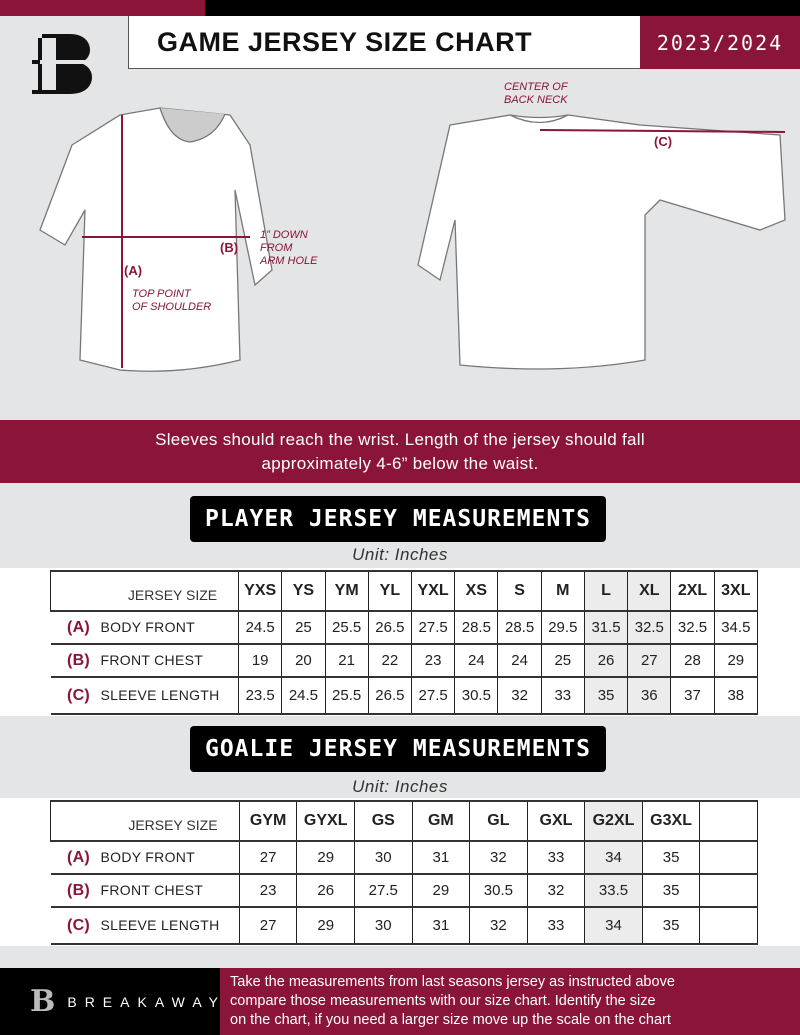 The image size is (800, 1035). What do you see at coordinates (303, 660) in the screenshot?
I see `measurement-cell: 20` at bounding box center [303, 660].